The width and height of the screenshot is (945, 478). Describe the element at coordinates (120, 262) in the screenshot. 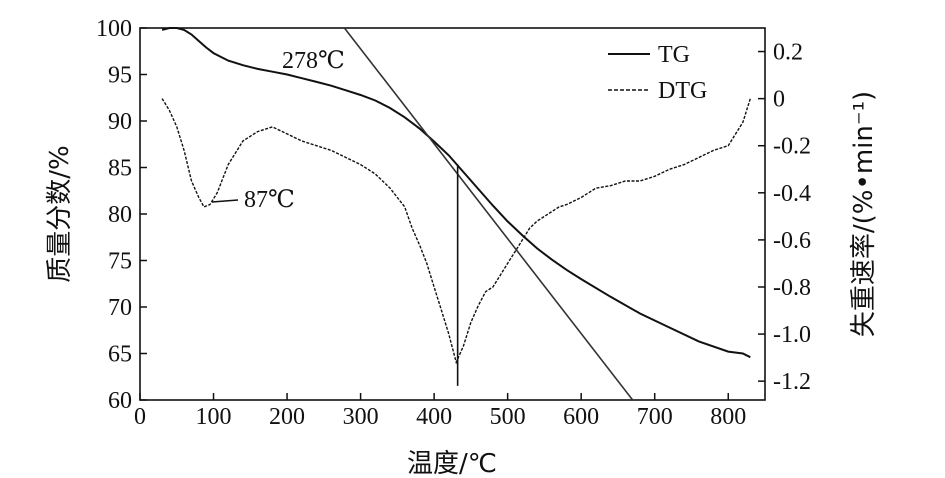

I see `y-left-tick-label: 75` at that location.